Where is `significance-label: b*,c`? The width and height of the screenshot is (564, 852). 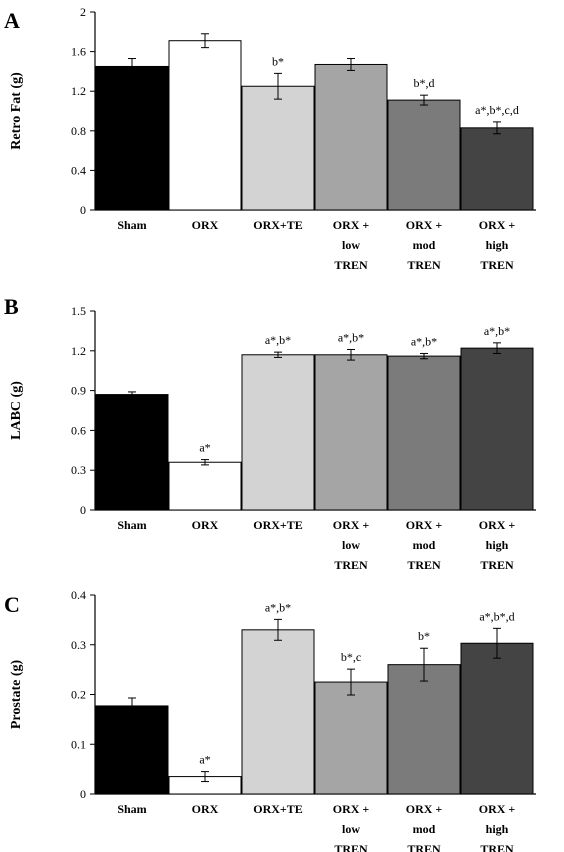
significance-label: b*,c is located at coordinates (351, 657).